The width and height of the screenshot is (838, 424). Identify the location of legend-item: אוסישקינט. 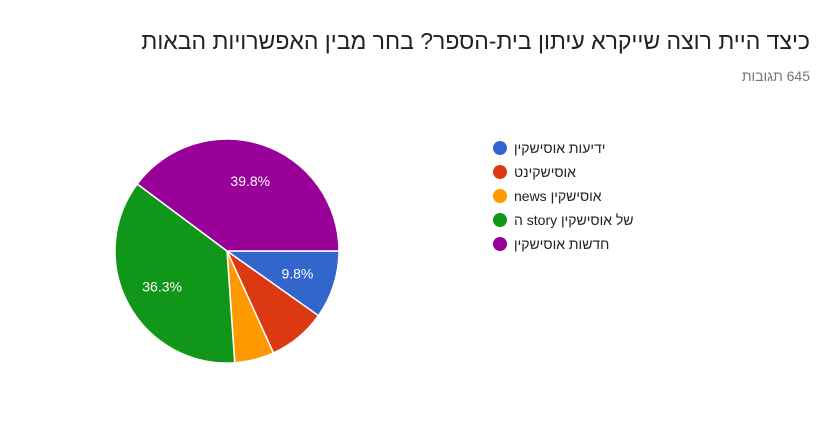
(563, 172).